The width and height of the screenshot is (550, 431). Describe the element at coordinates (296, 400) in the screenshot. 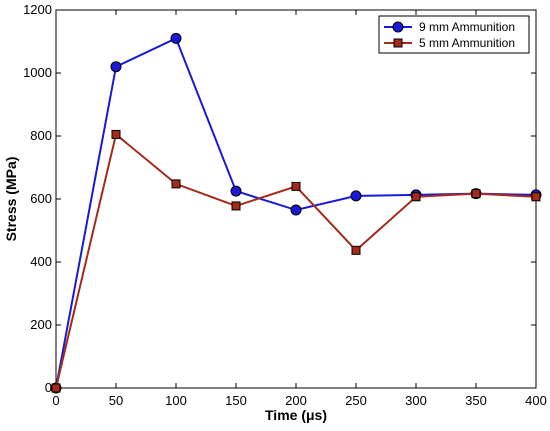

I see `x-tick-label: 200` at that location.